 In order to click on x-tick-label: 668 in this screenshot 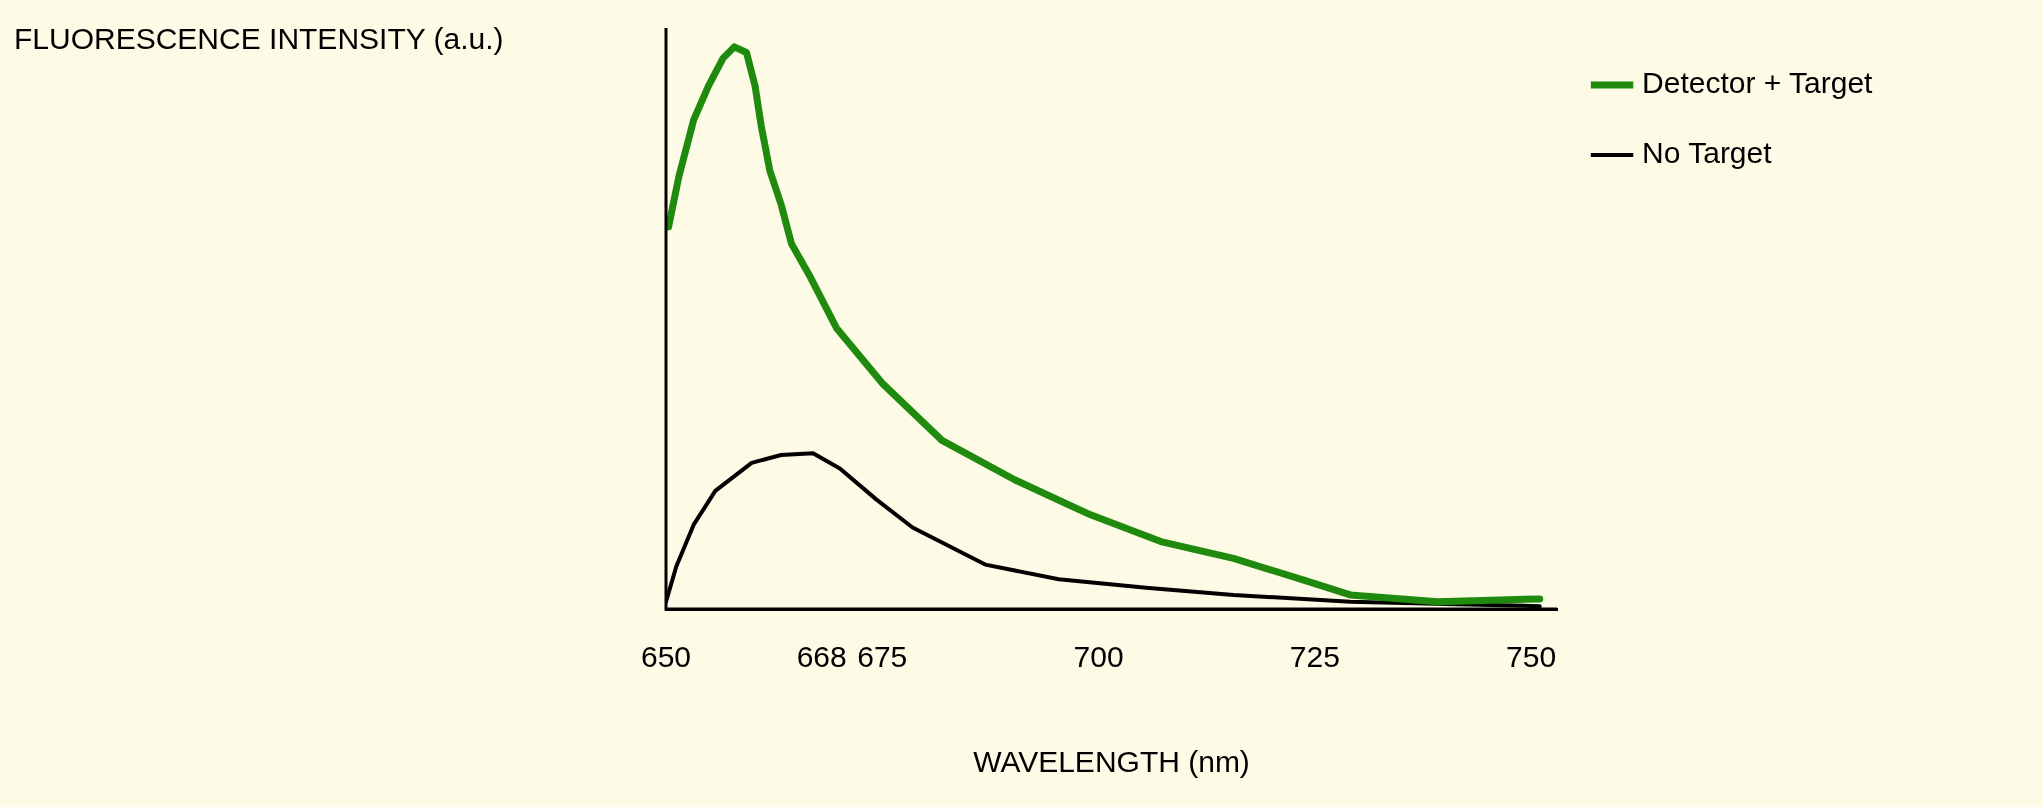, I will do `click(821, 657)`.